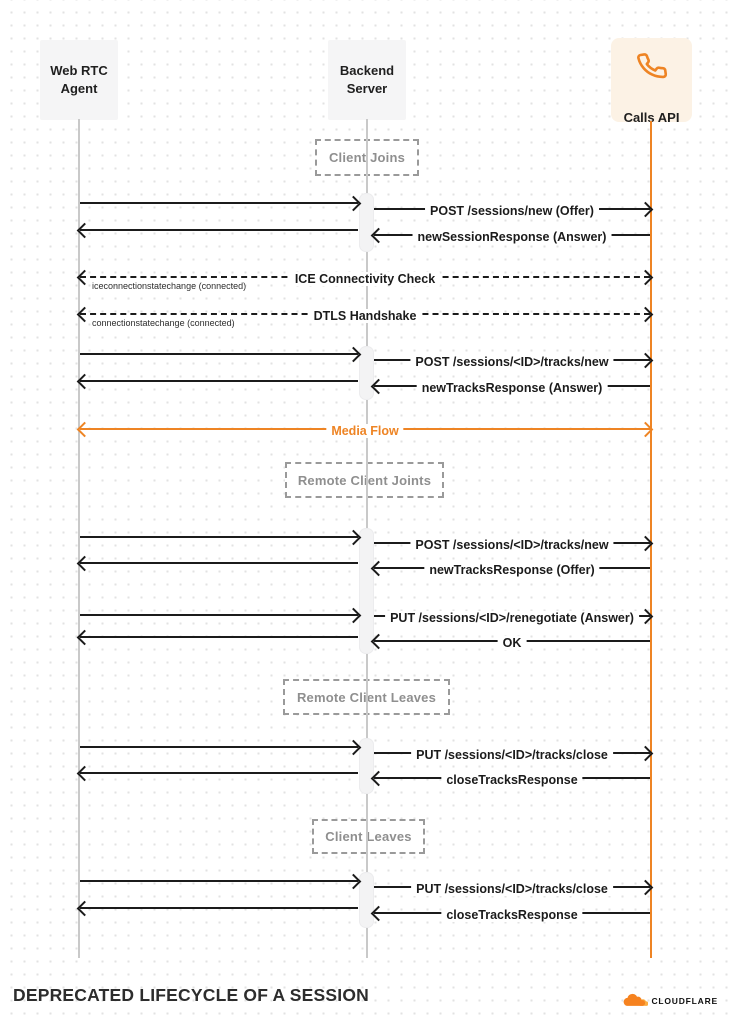 The height and width of the screenshot is (1019, 732). I want to click on cloudflare-logo: CLOUDFLARE, so click(670, 1001).